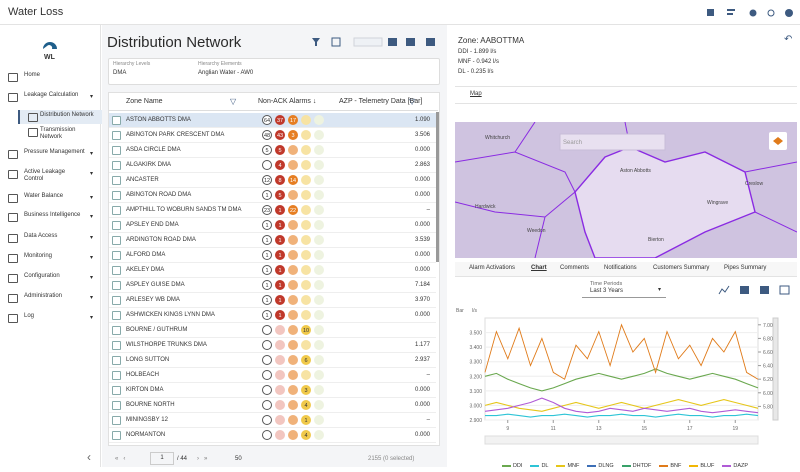 Image resolution: width=800 pixels, height=472 pixels. Describe the element at coordinates (153, 150) in the screenshot. I see `zone-name: ASDA CIRCLE DMA` at that location.